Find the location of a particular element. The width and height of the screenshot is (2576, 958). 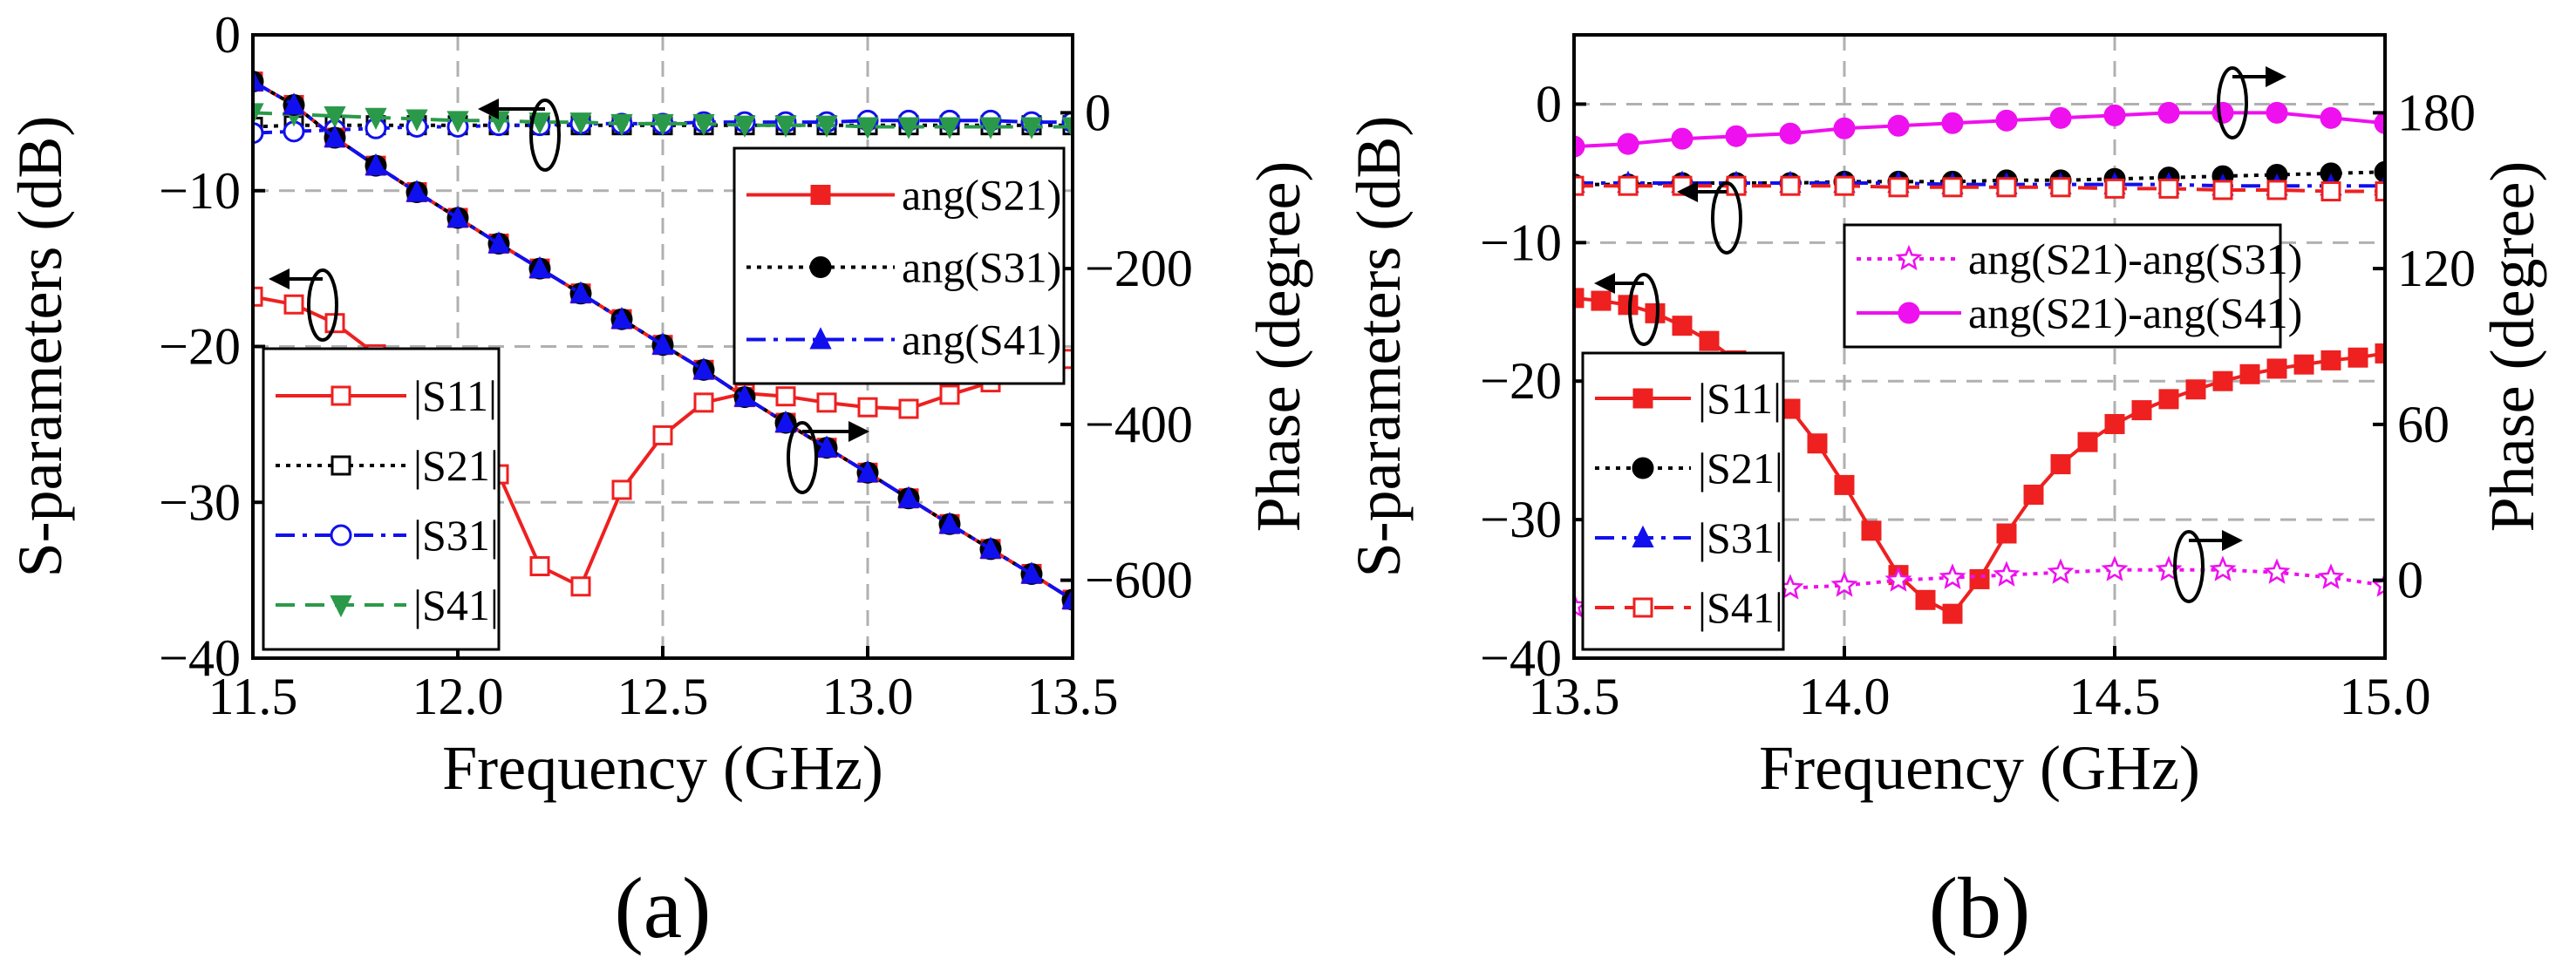

x-axis-title: Frequency (GHz) is located at coordinates (1980, 768).